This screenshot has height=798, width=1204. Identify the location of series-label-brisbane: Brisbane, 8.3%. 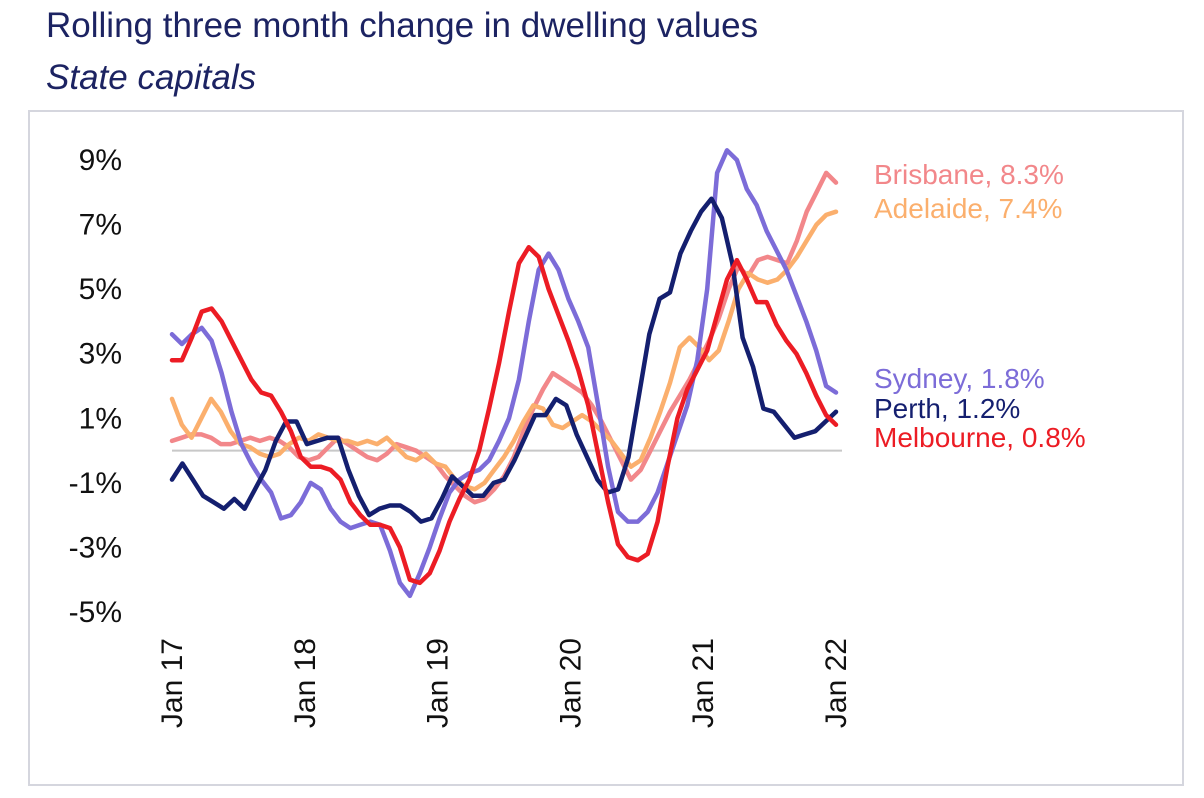
(969, 174).